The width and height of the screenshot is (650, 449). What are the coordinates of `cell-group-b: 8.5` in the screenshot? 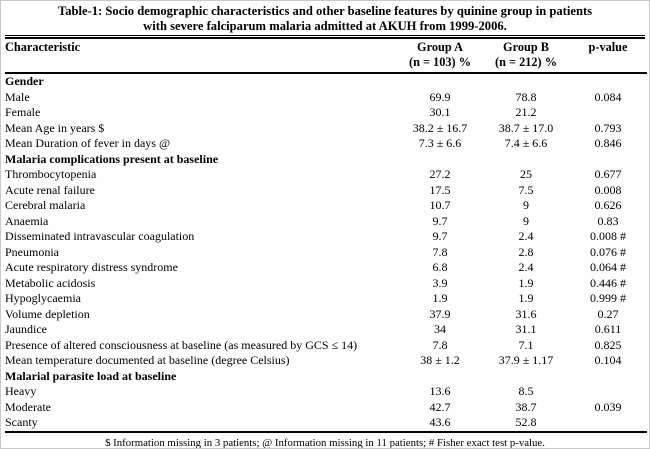 It's located at (526, 391).